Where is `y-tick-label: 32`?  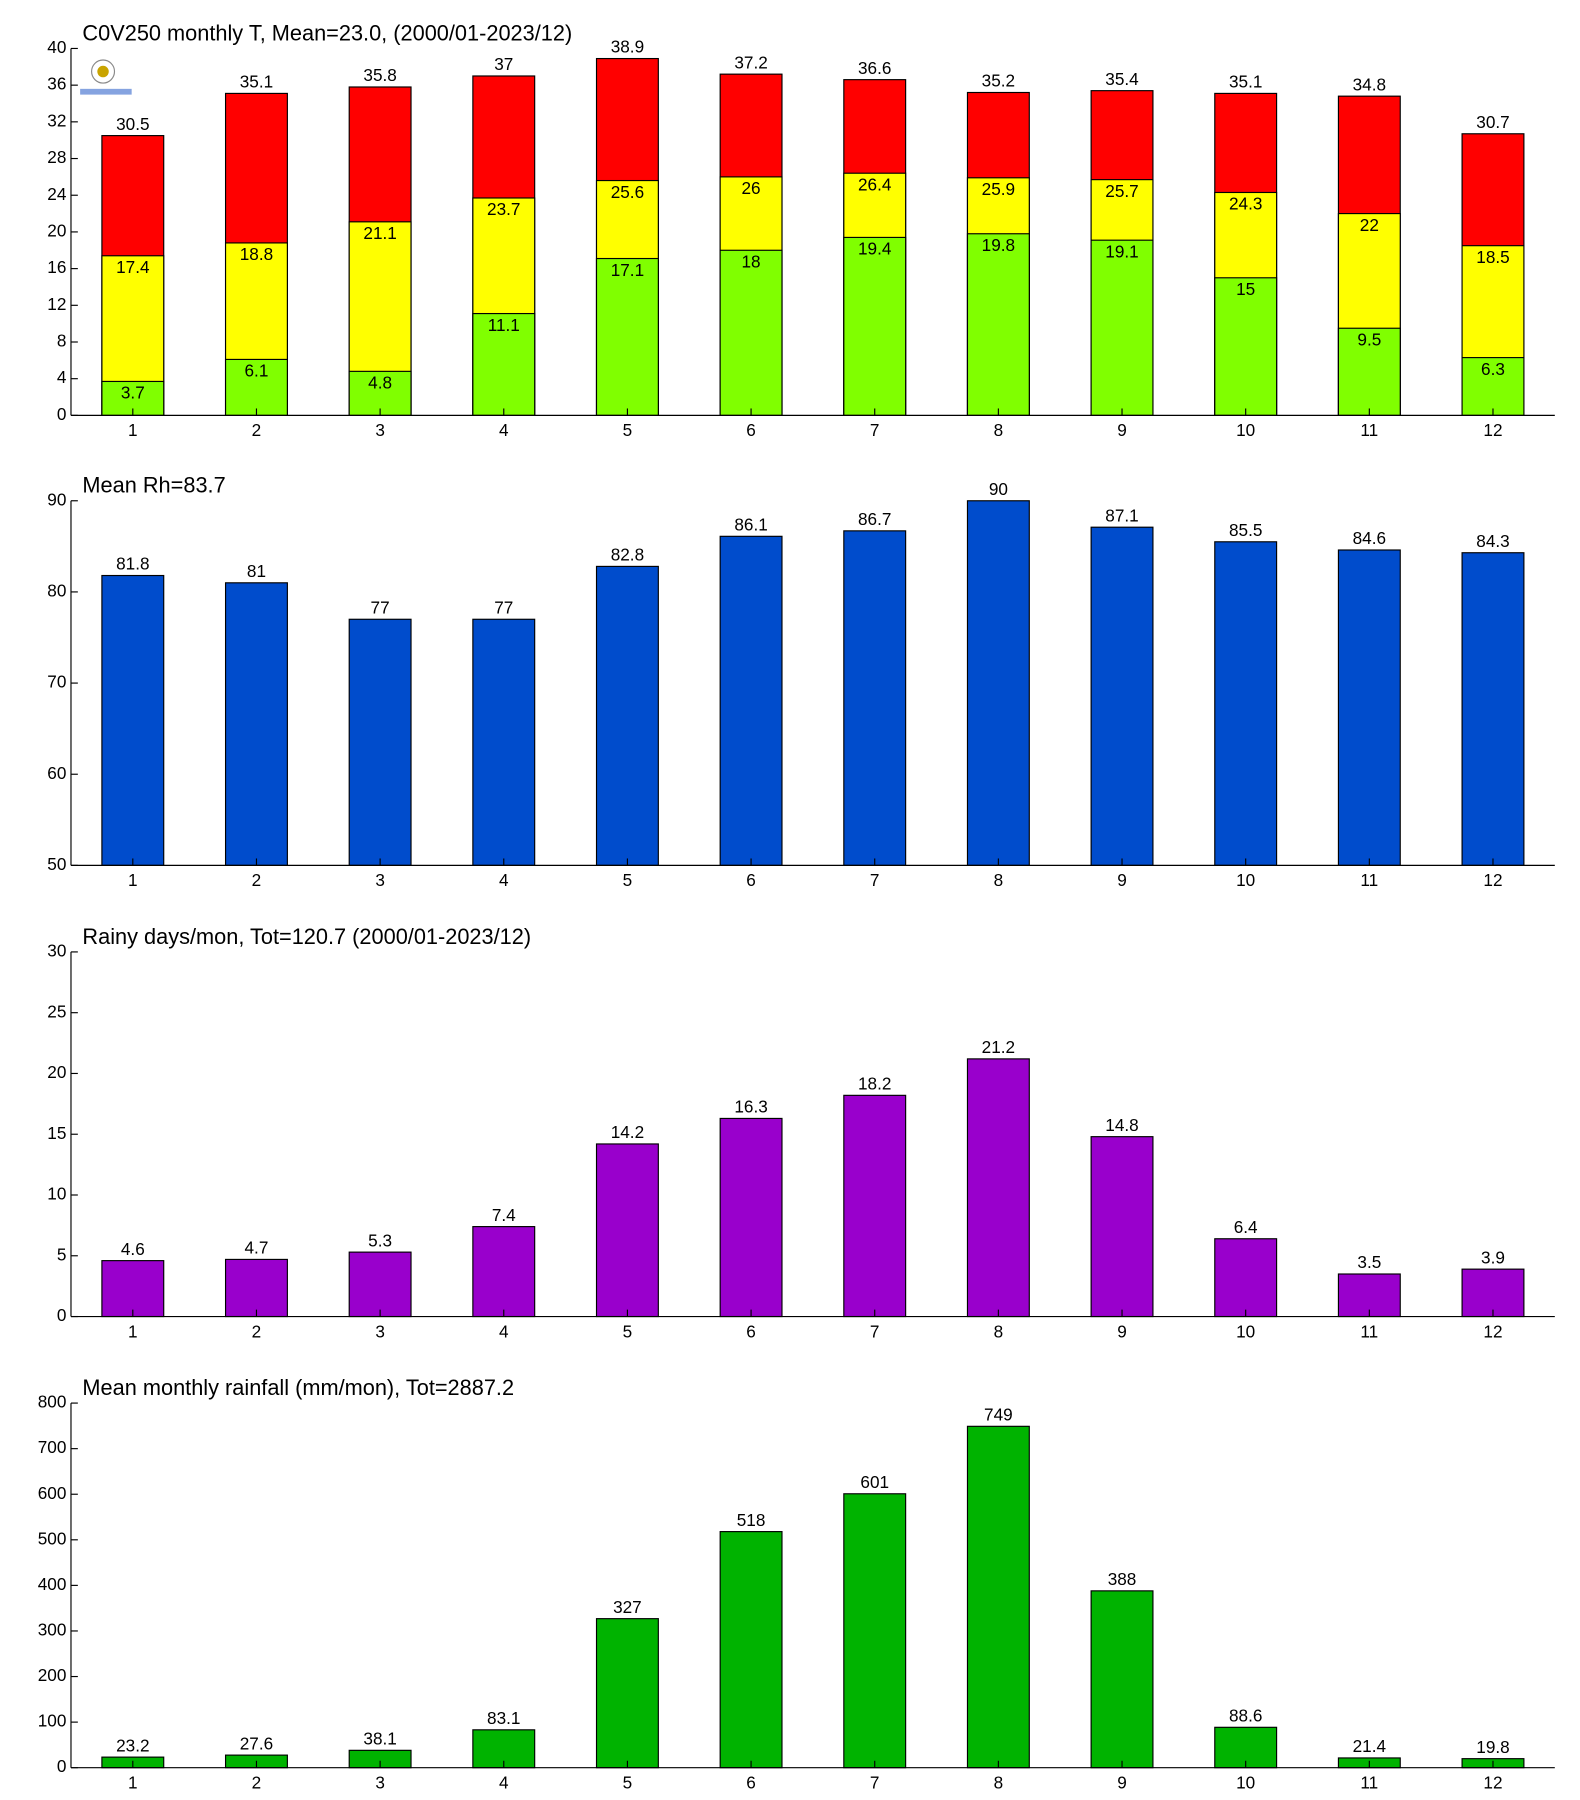 y-tick-label: 32 is located at coordinates (56, 120).